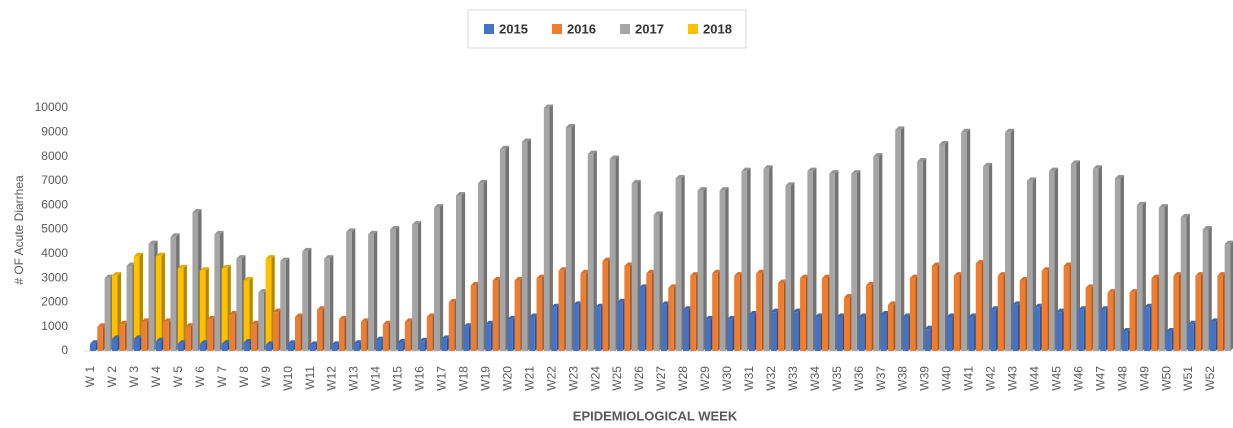 This screenshot has height=428, width=1233. I want to click on x-tick-label: W23, so click(573, 378).